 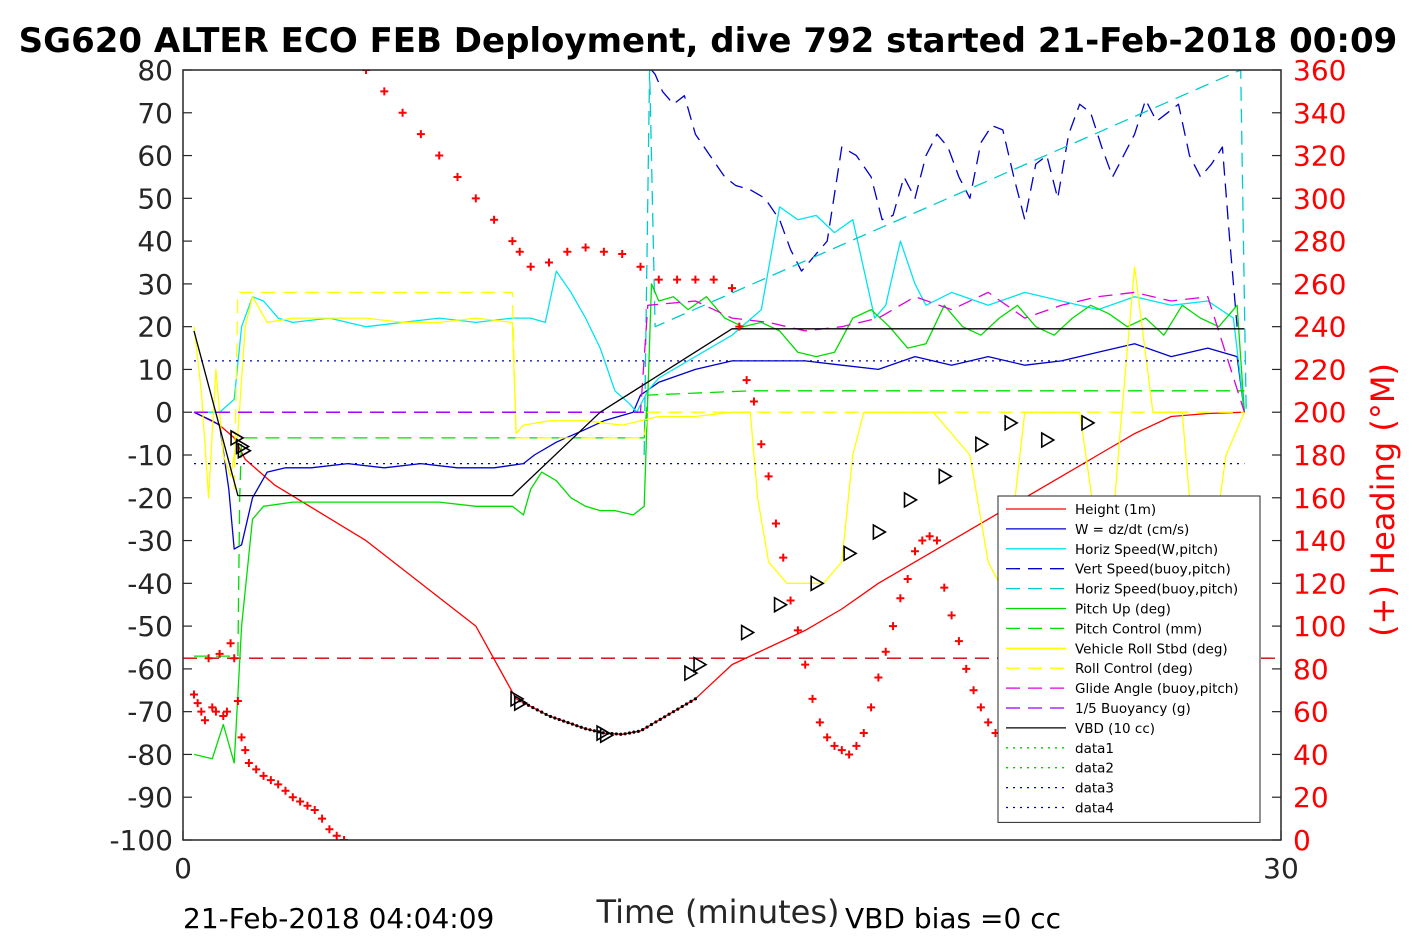 What do you see at coordinates (150, 626) in the screenshot?
I see `y-tick-label: -50` at bounding box center [150, 626].